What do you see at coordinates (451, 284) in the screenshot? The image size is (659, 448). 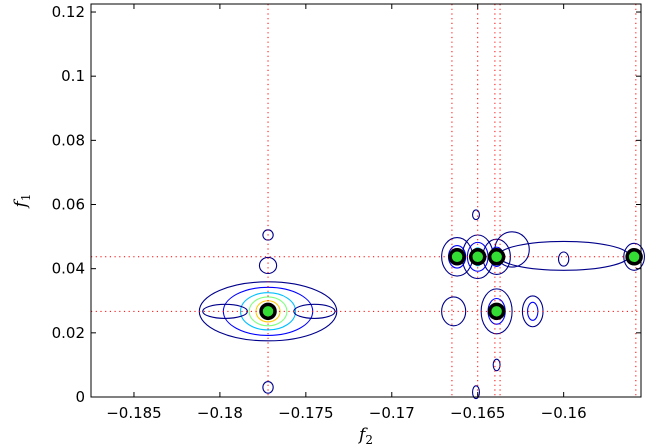 I see `peak-markers` at bounding box center [451, 284].